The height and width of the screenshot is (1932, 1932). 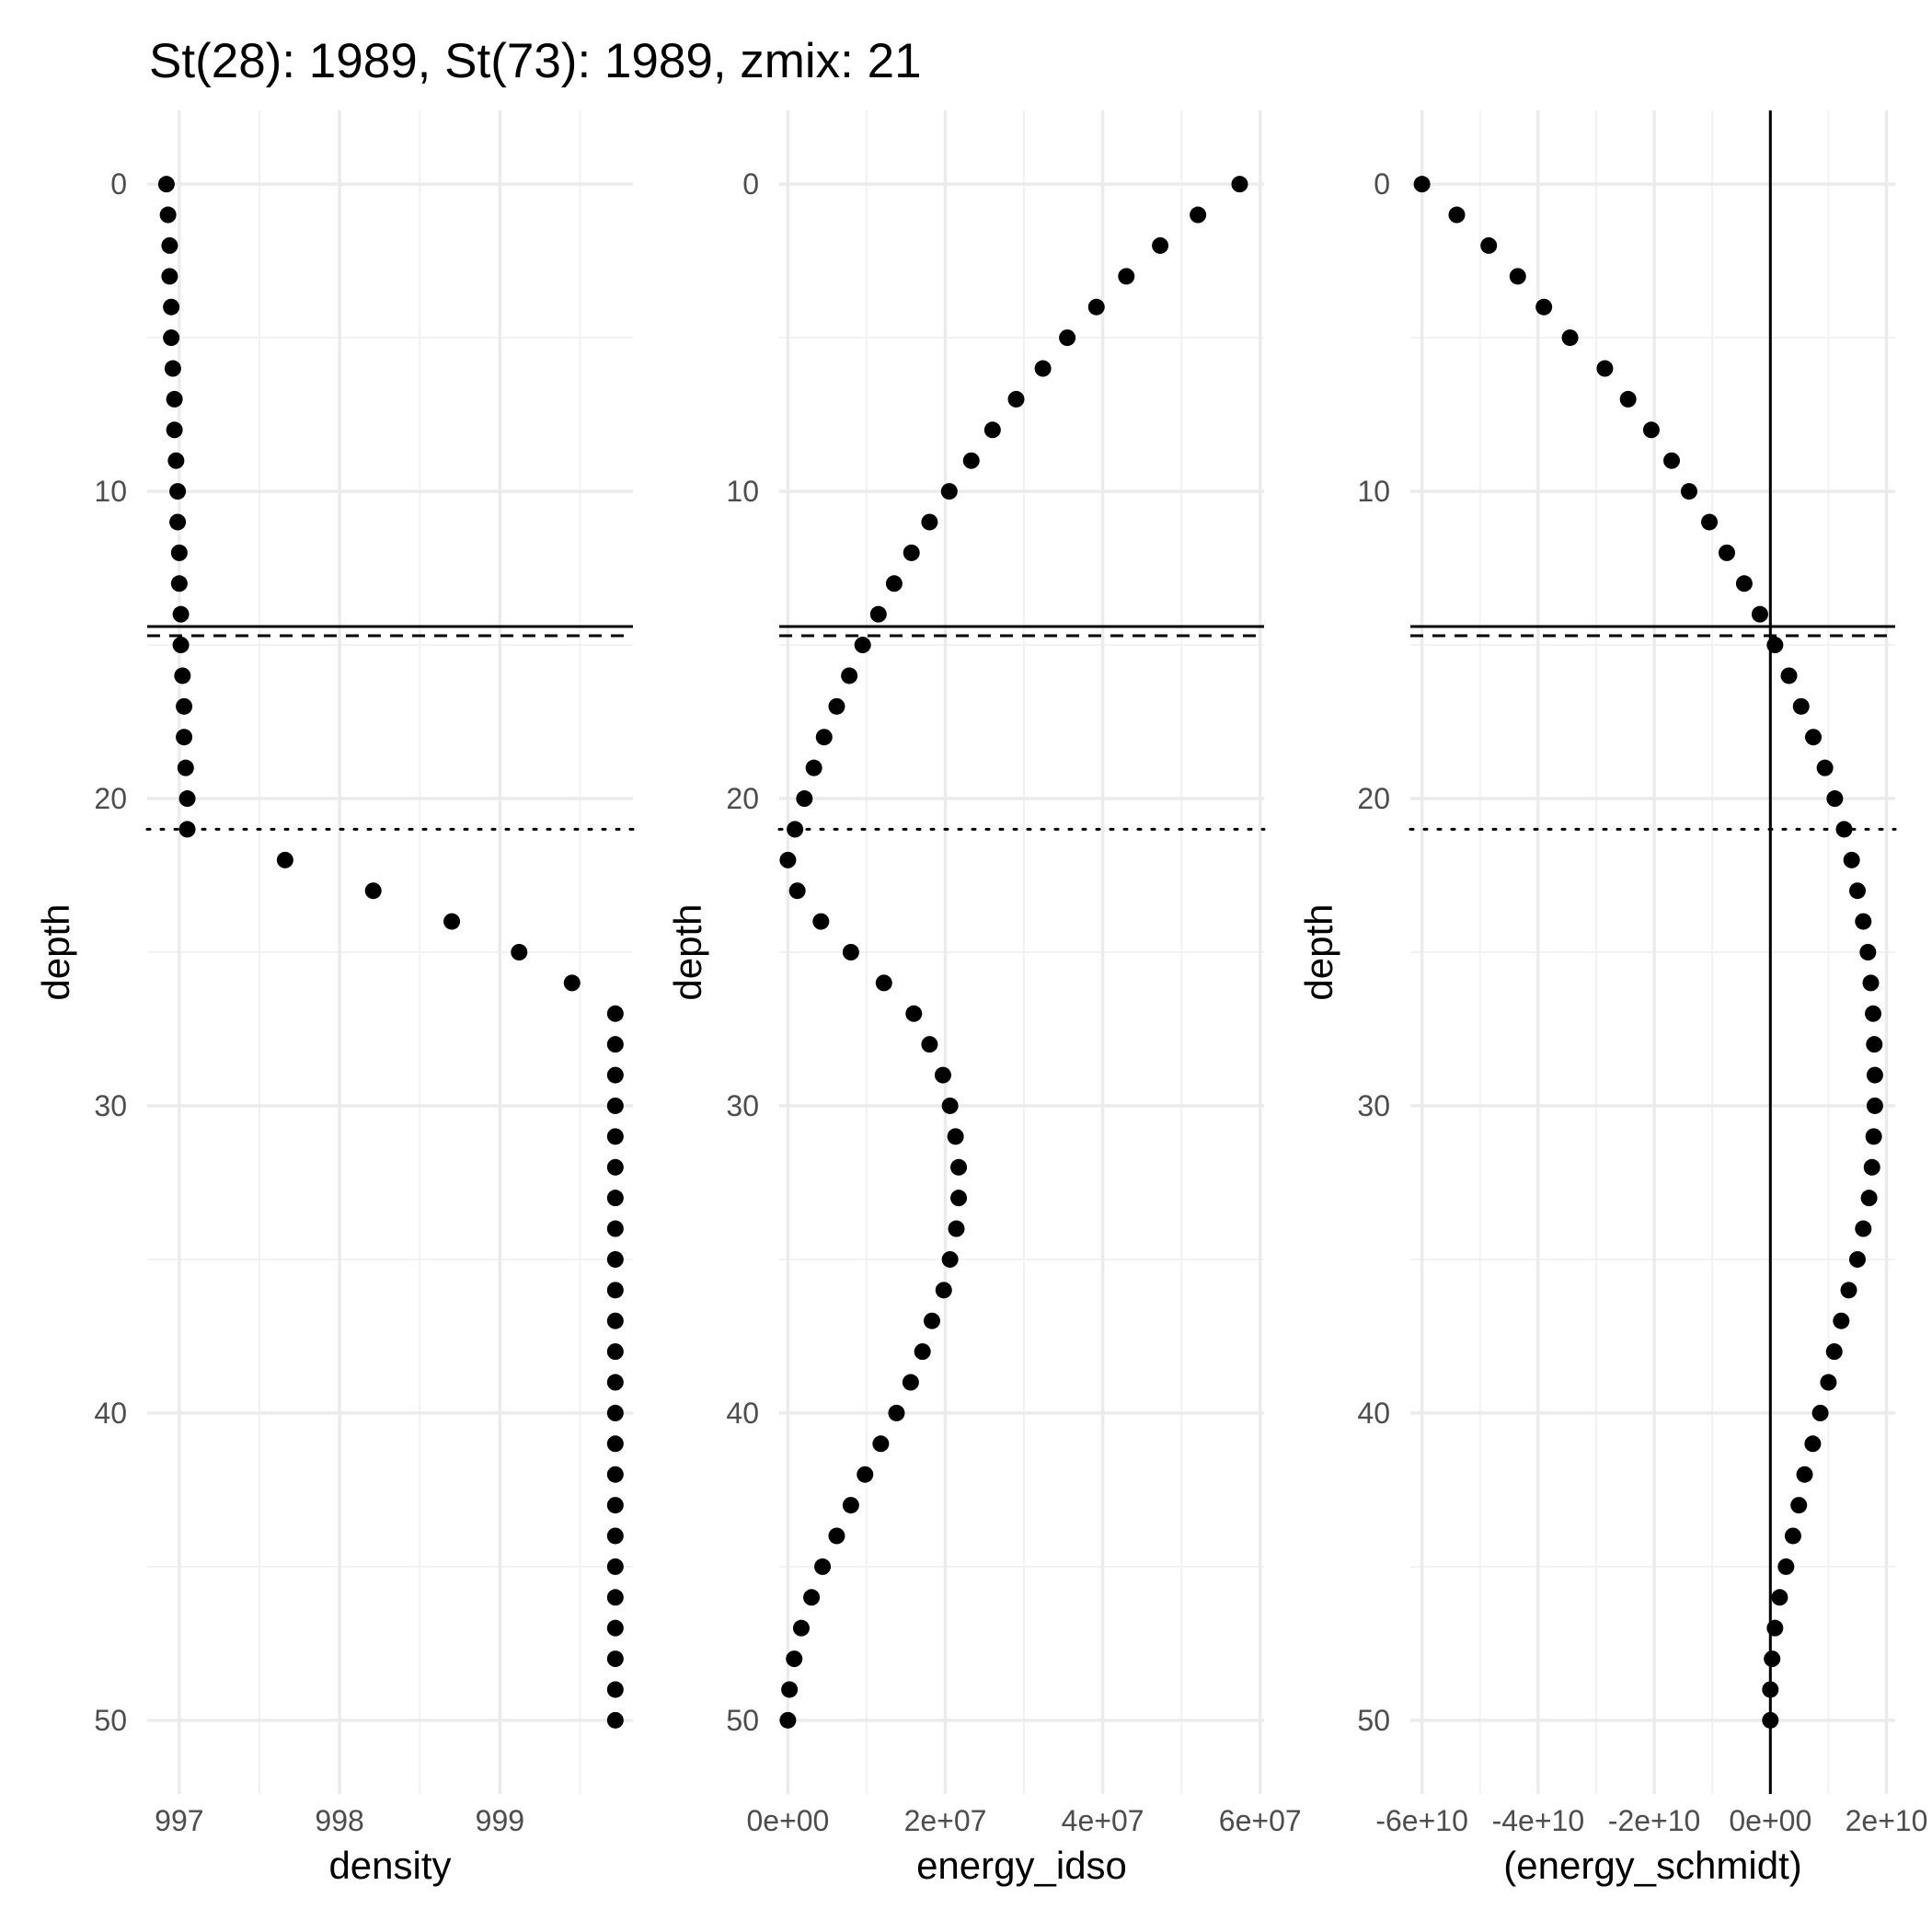 What do you see at coordinates (110, 1720) in the screenshot?
I see `y-tick-label: 50` at bounding box center [110, 1720].